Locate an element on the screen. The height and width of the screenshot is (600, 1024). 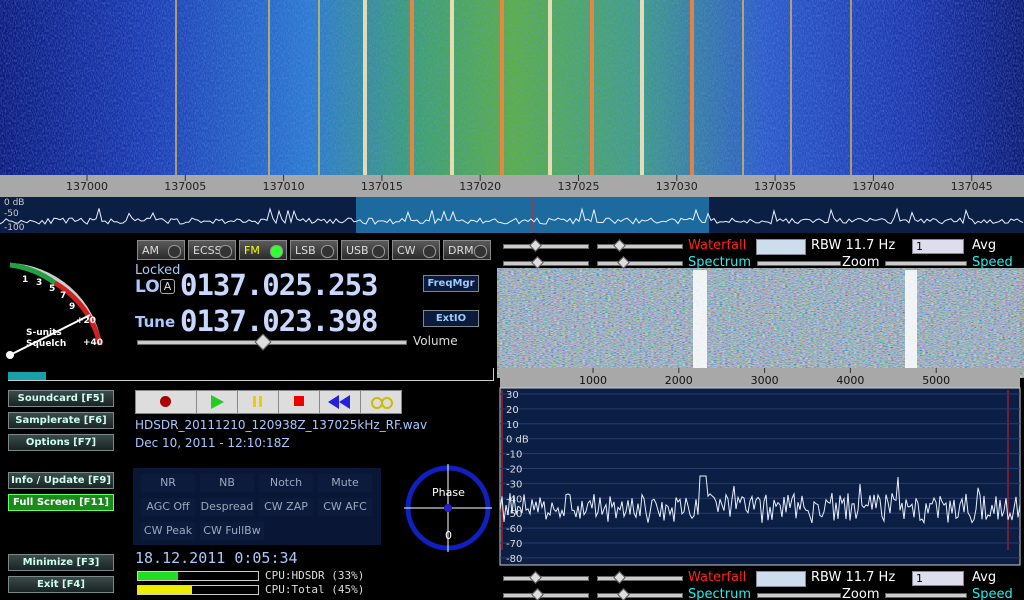
freqmgr-button: FreqMgr is located at coordinates (451, 283).